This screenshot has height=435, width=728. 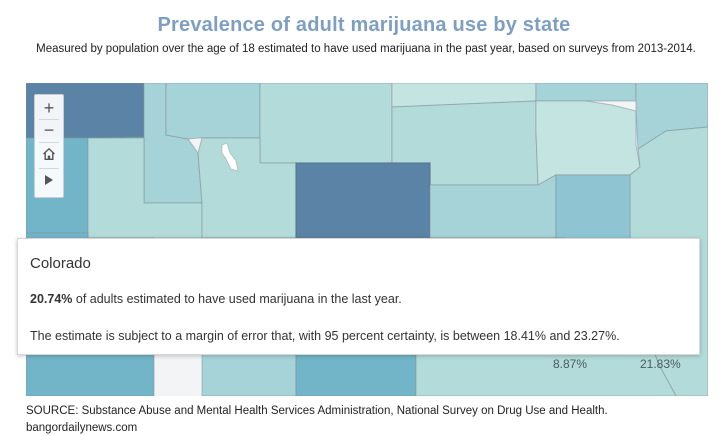 I want to click on tooltip-percent: 20.74%, so click(x=51, y=299).